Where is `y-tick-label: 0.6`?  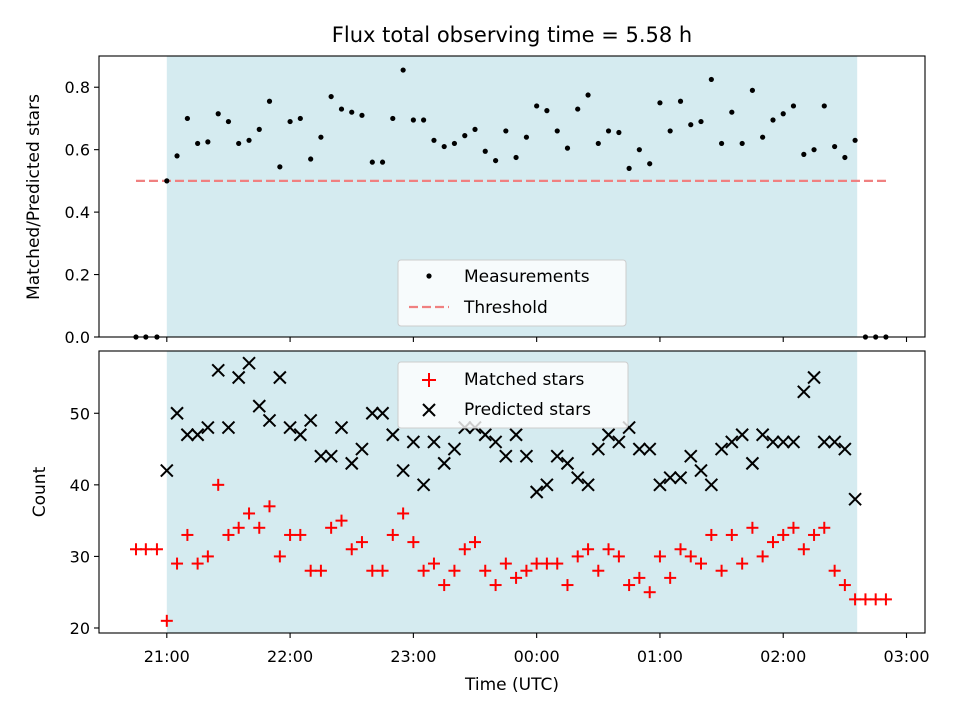 y-tick-label: 0.6 is located at coordinates (77, 150).